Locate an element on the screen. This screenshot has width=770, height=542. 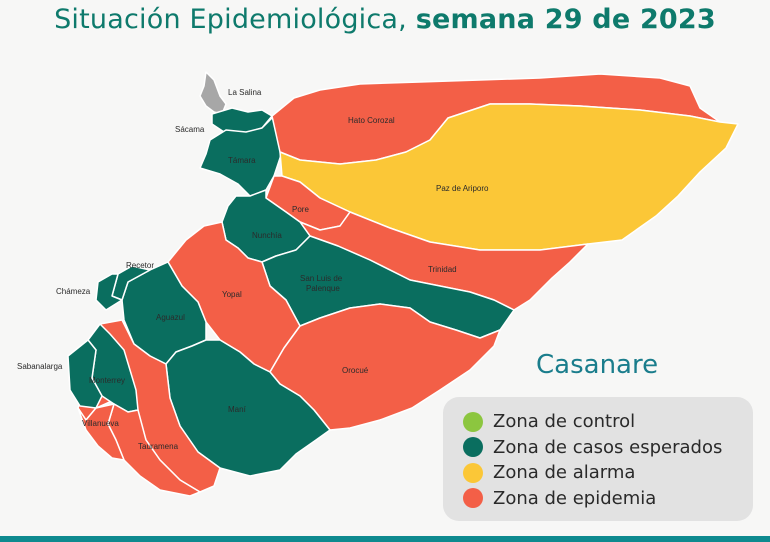
label-sacama: Sácama is located at coordinates (190, 129).